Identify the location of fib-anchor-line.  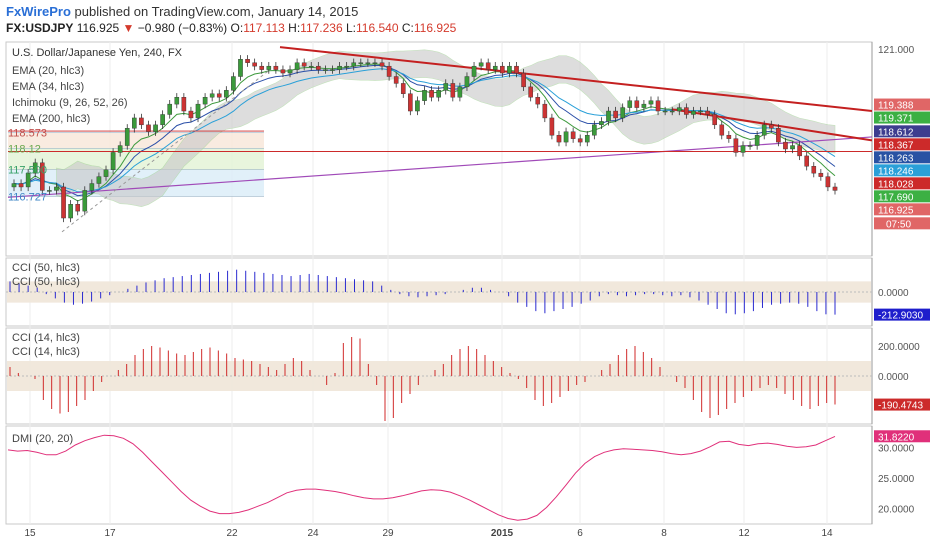
(166, 151).